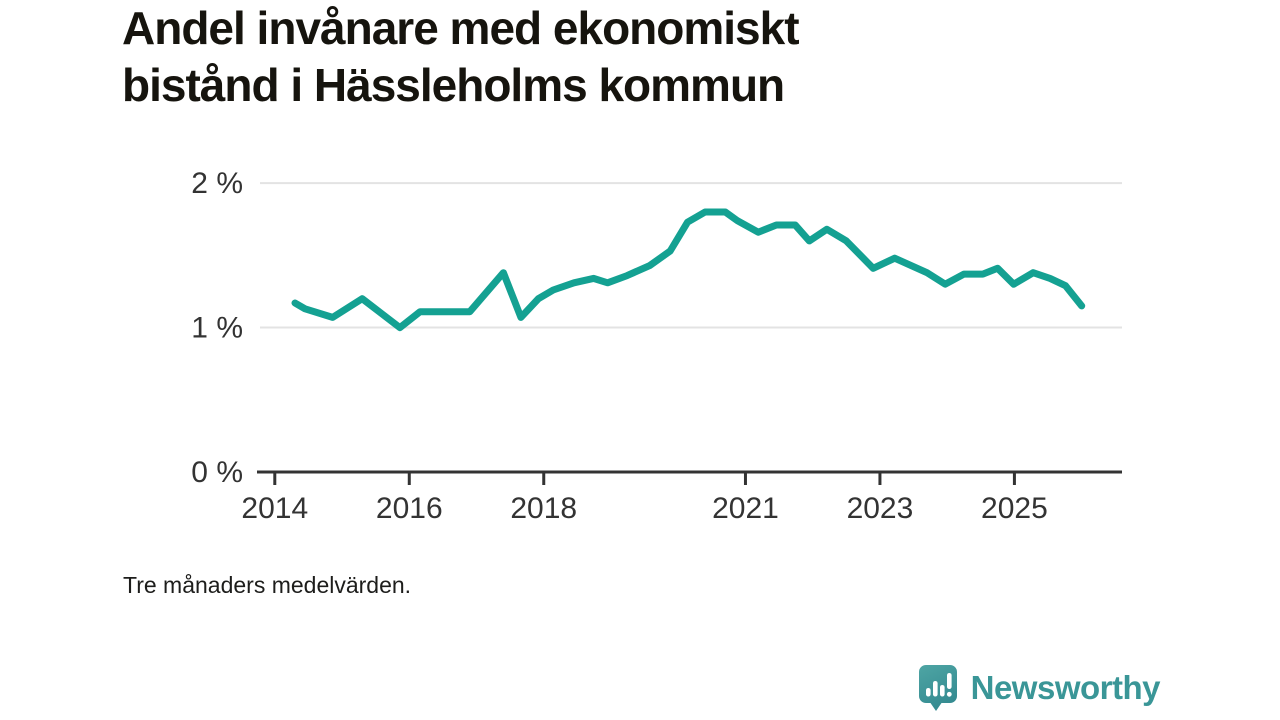 The height and width of the screenshot is (720, 1280). I want to click on chart-title-line-1: Andel invånare med ekonomiskt, so click(461, 28).